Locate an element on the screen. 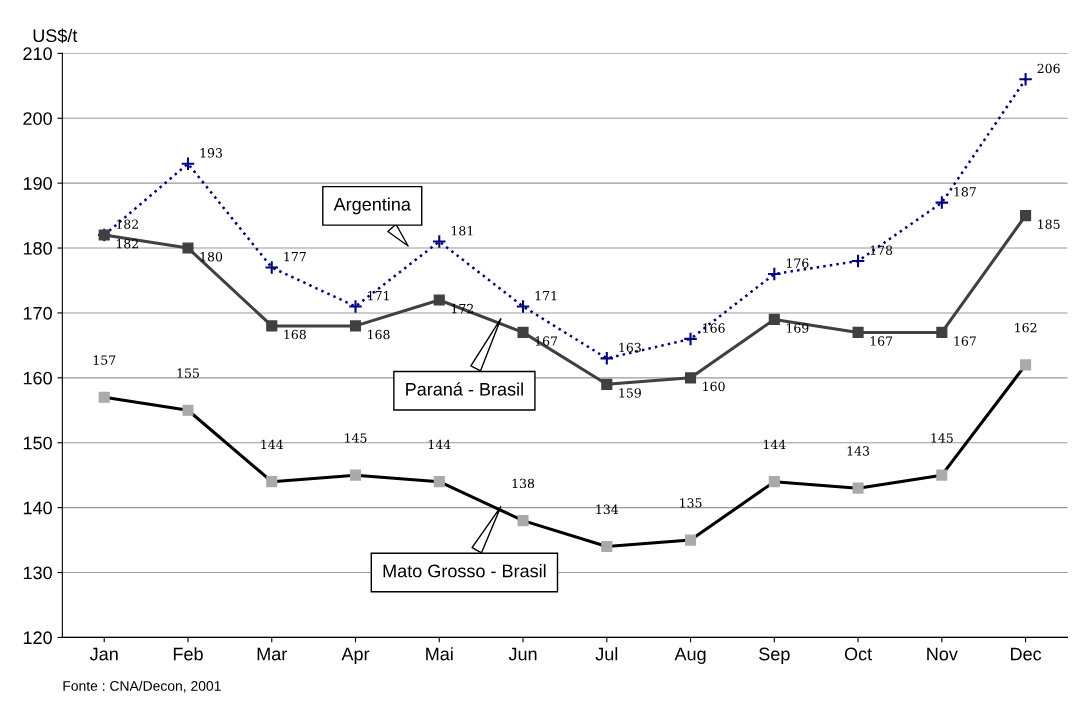 This screenshot has height=702, width=1075. x-tick-label: Feb is located at coordinates (188, 654).